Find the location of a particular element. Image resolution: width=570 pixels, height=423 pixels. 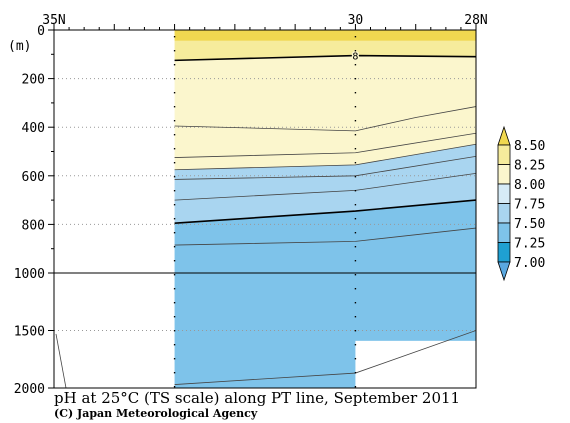

y-axis-label: (m) is located at coordinates (19, 46).